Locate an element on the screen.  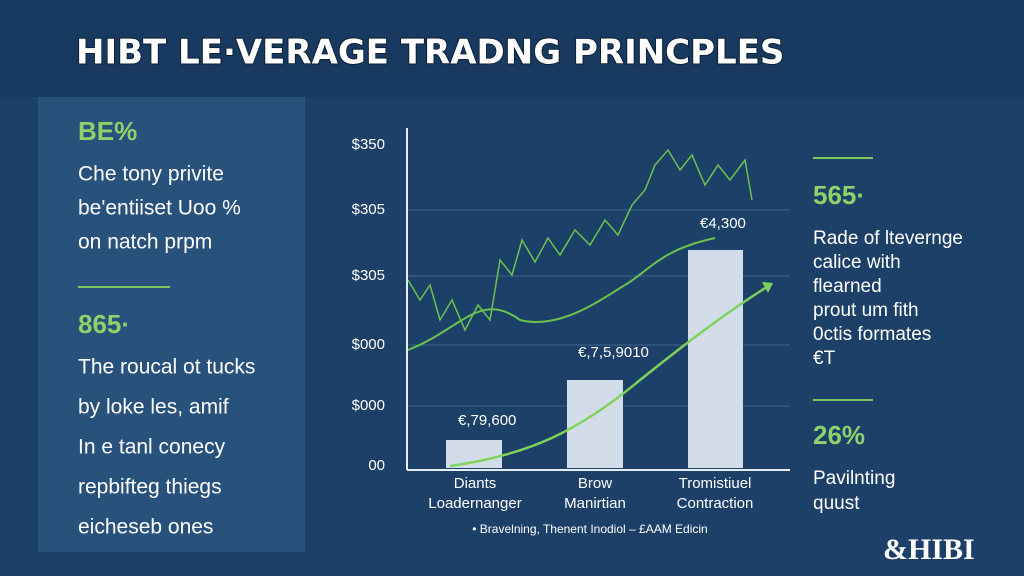
text-line: eicheseb ones is located at coordinates (145, 527).